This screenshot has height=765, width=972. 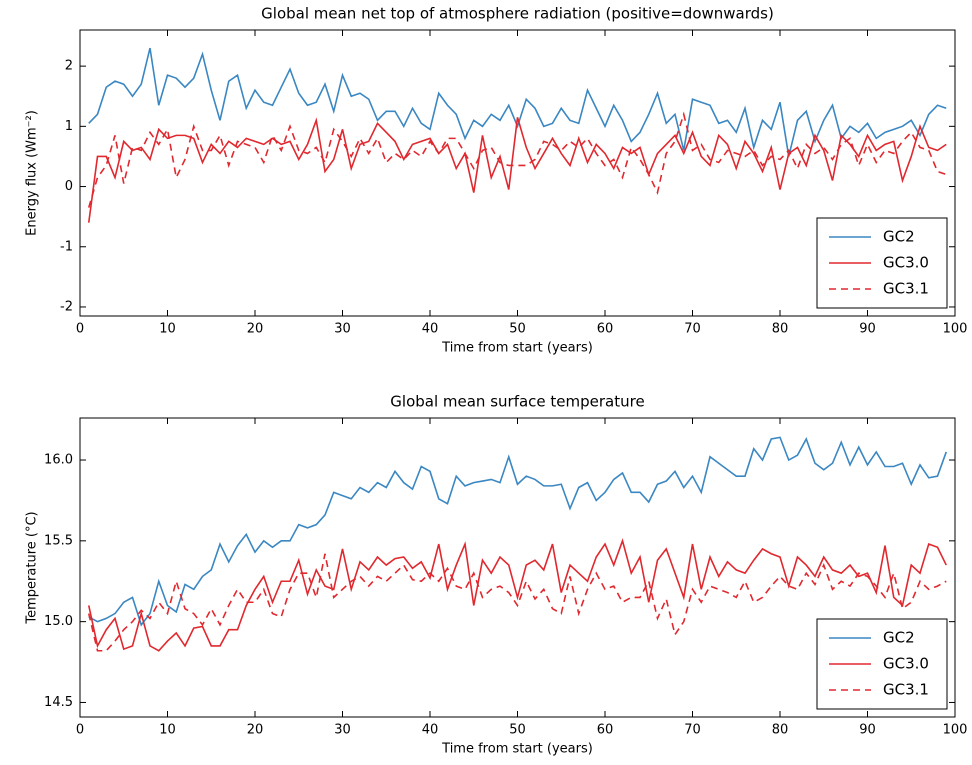 What do you see at coordinates (69, 126) in the screenshot?
I see `y-tick-label: 1` at bounding box center [69, 126].